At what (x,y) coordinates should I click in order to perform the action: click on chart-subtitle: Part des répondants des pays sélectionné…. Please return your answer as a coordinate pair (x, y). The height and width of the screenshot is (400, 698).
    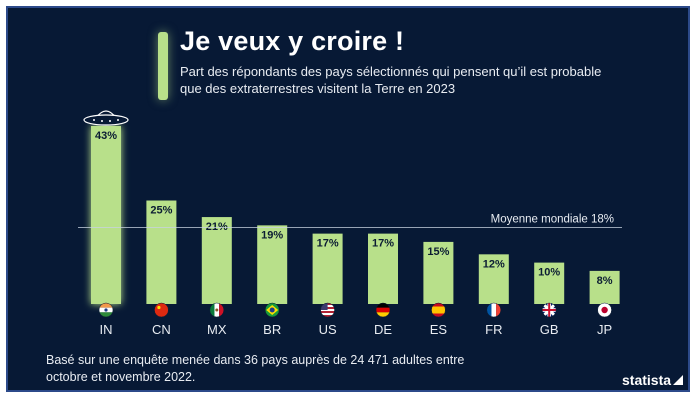
    Looking at the image, I should click on (391, 80).